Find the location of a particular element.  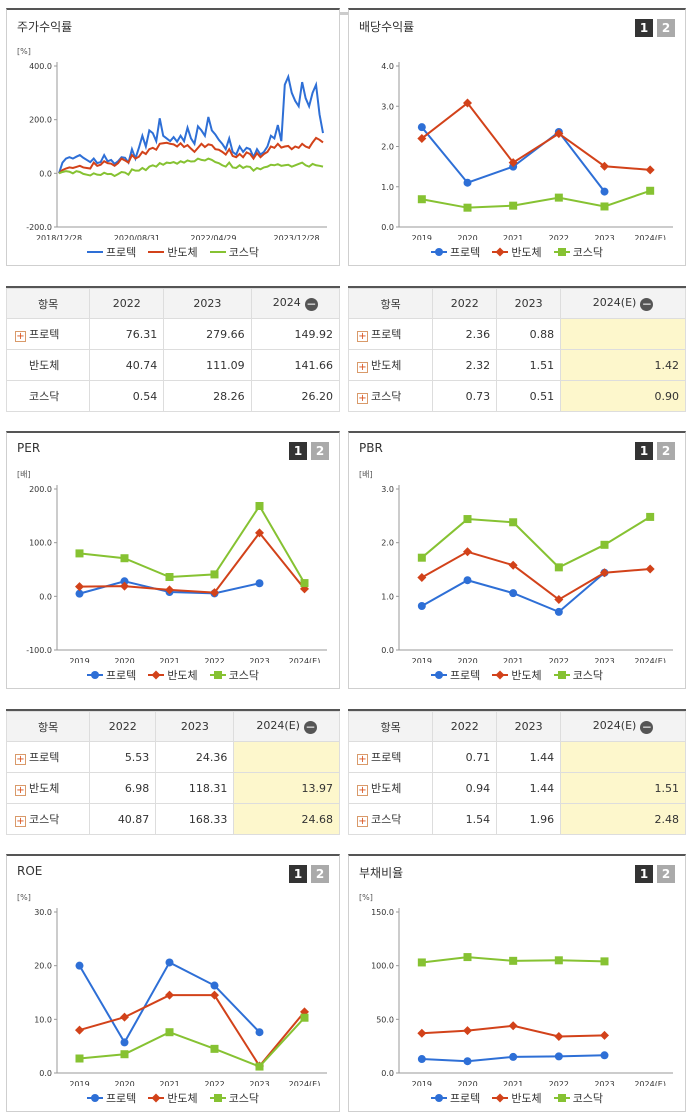

table-row: 코스닥 0.54 28.26 26.20 is located at coordinates (173, 396).